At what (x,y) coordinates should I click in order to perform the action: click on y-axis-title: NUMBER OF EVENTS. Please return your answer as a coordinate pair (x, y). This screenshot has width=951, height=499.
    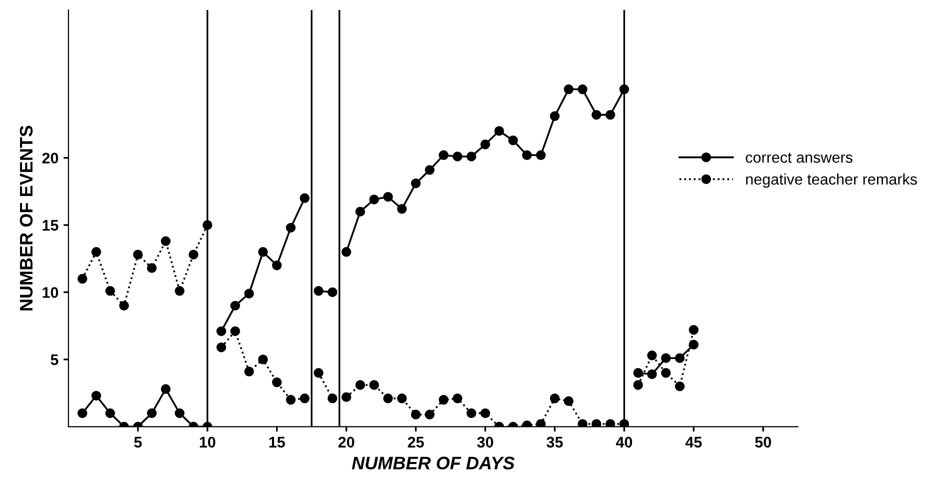
    Looking at the image, I should click on (26, 218).